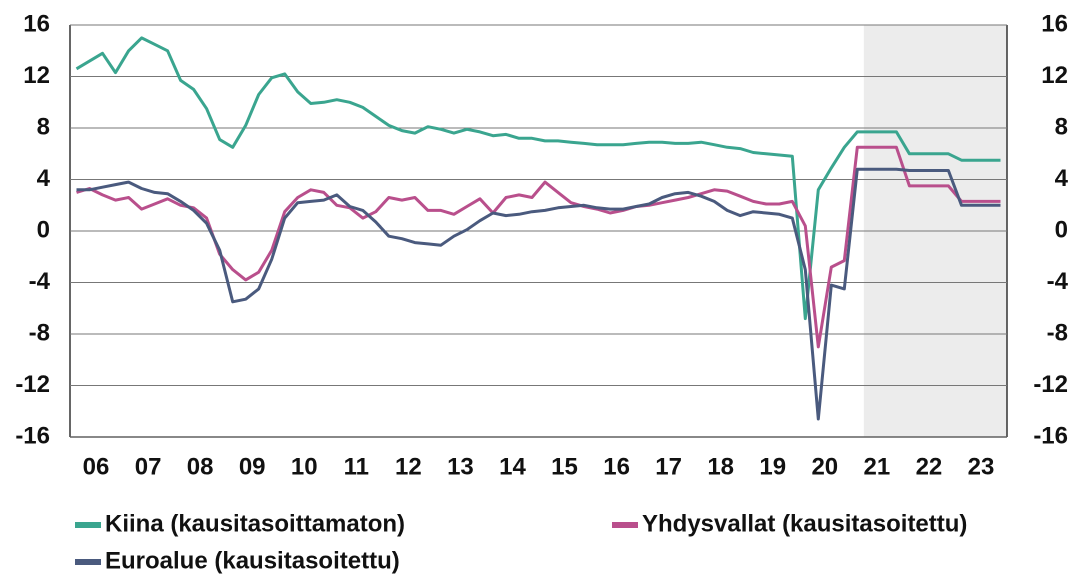  What do you see at coordinates (32, 384) in the screenshot?
I see `y-tick-label: -12` at bounding box center [32, 384].